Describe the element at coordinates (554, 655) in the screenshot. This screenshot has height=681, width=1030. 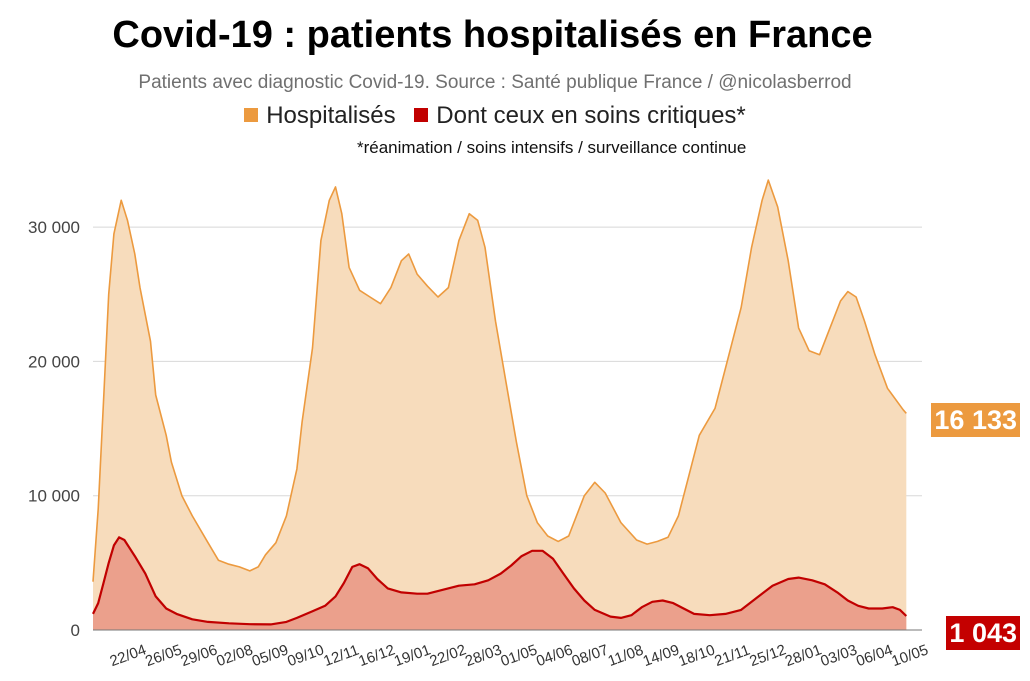
I see `x-tick-label: 04/06` at that location.